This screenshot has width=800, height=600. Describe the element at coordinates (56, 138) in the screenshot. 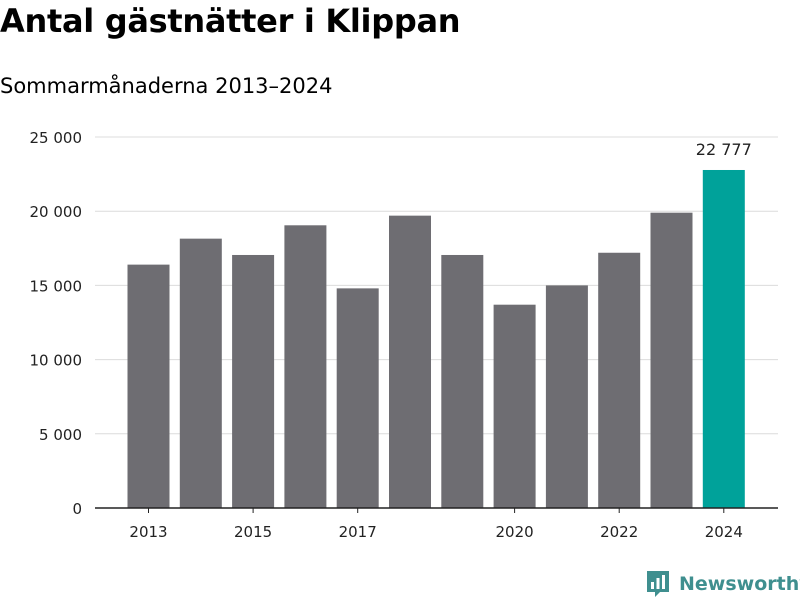

I see `y-tick-label: 25 000` at that location.